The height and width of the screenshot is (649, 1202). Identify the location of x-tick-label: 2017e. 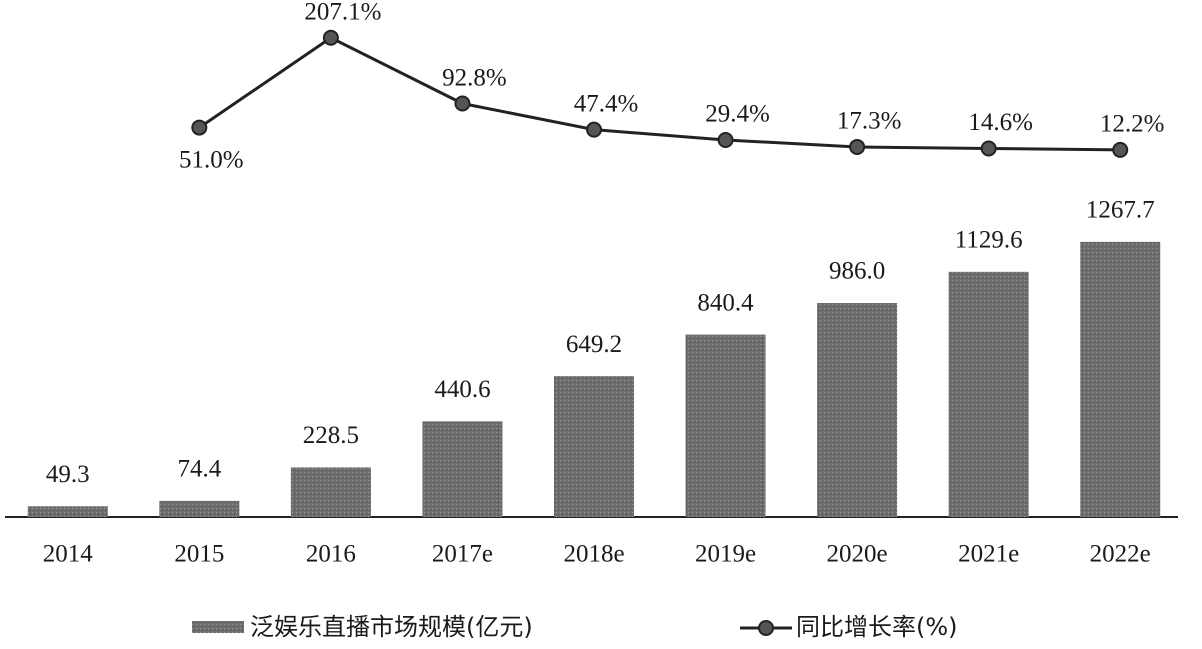
(462, 554).